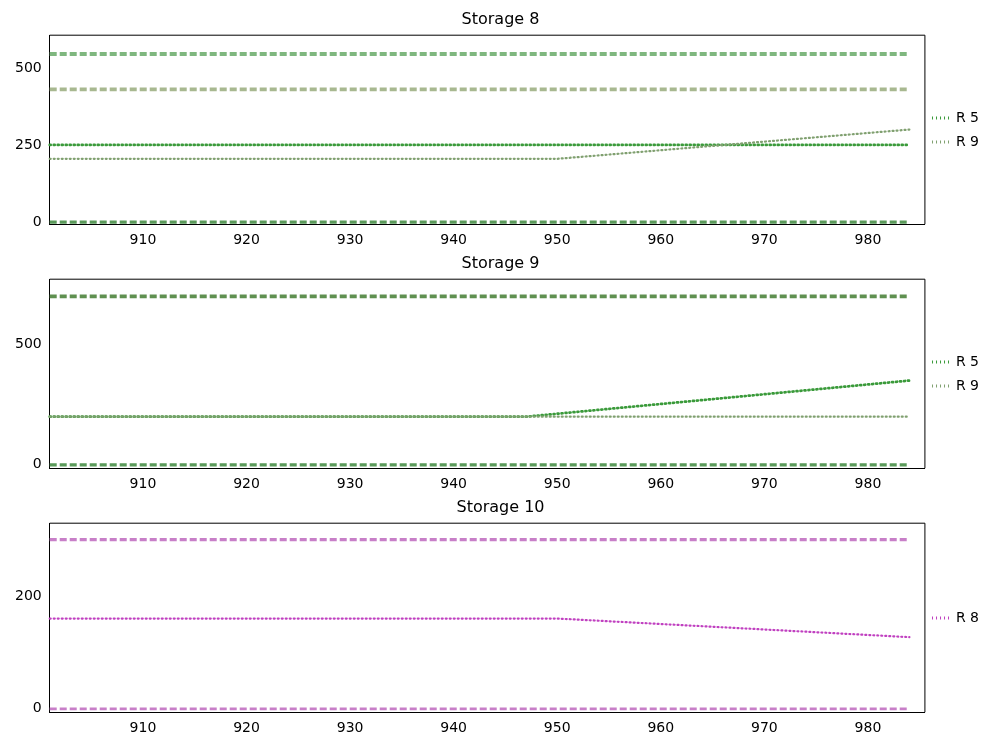  What do you see at coordinates (28, 143) in the screenshot?
I see `y-tick-label: 250` at bounding box center [28, 143].